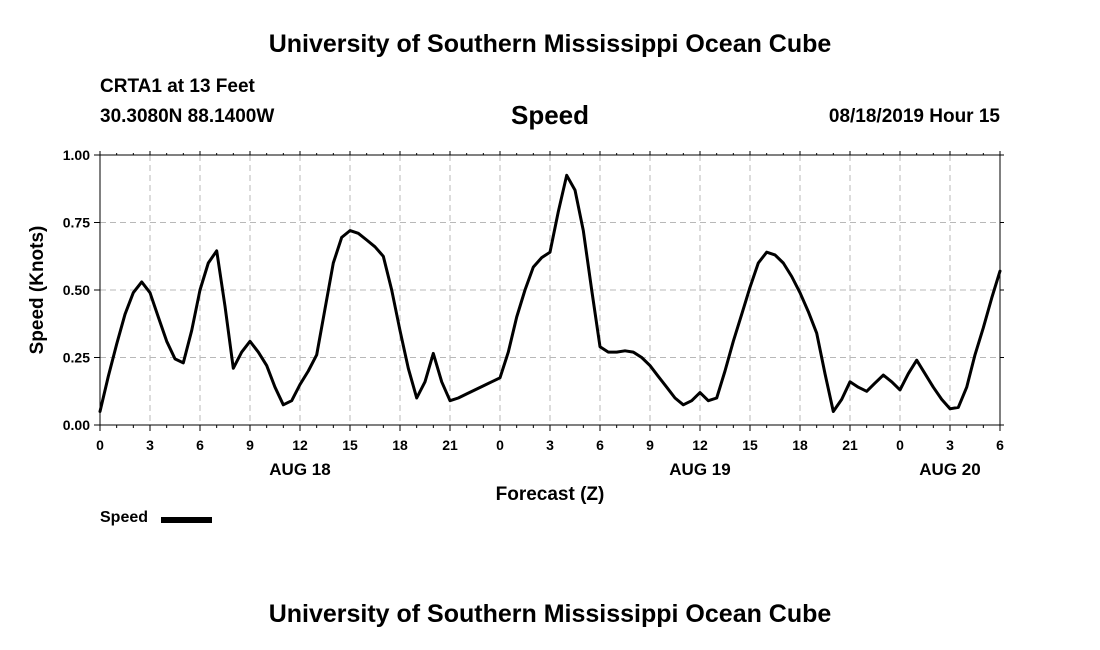 This screenshot has width=1100, height=650. Describe the element at coordinates (76, 223) in the screenshot. I see `y-tick-label: 0.75` at that location.